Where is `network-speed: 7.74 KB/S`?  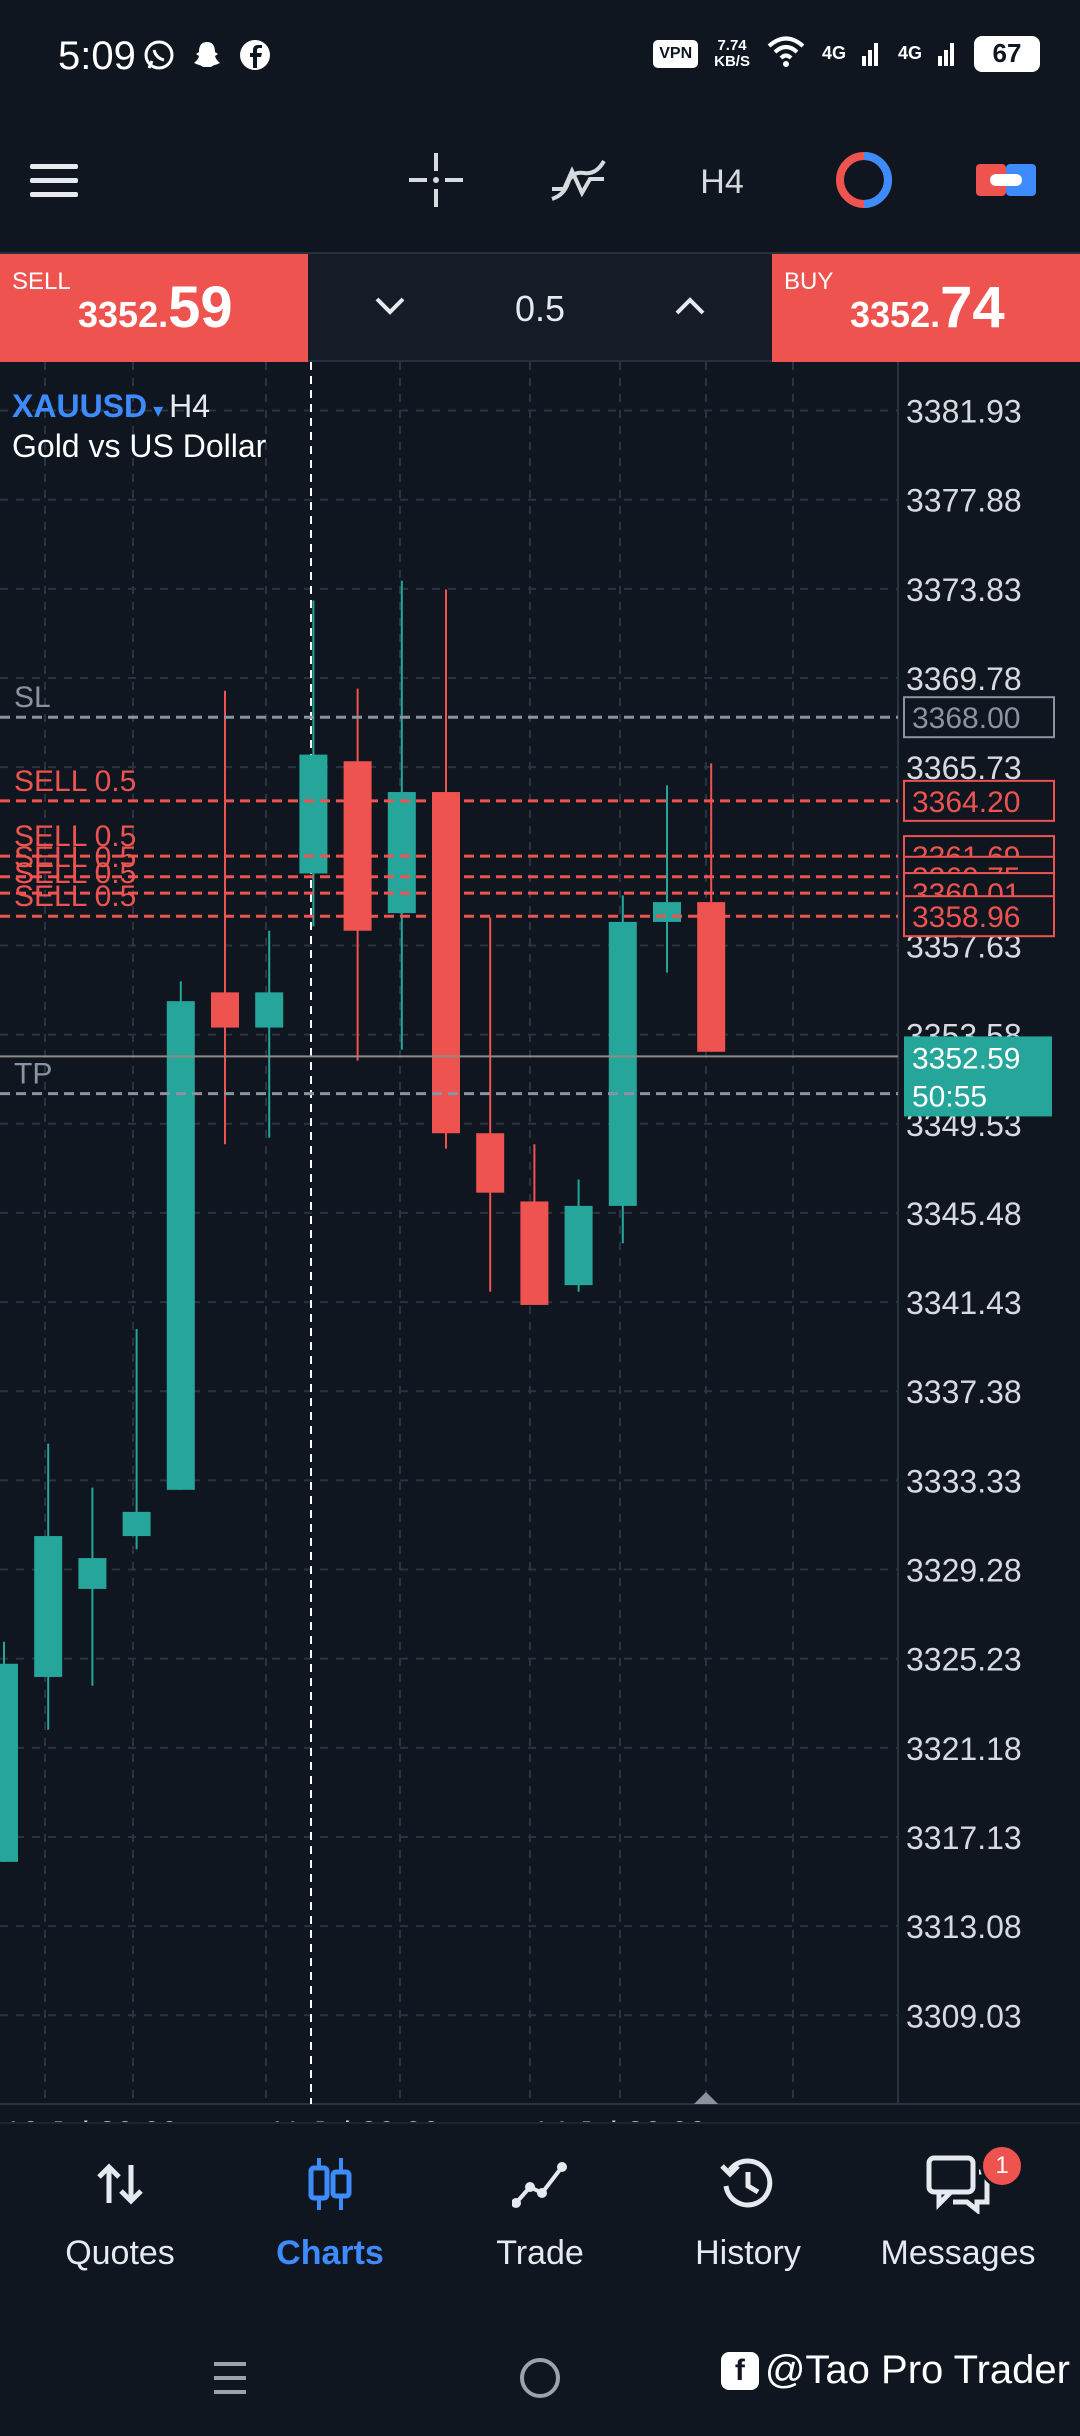 network-speed: 7.74 KB/S is located at coordinates (732, 53).